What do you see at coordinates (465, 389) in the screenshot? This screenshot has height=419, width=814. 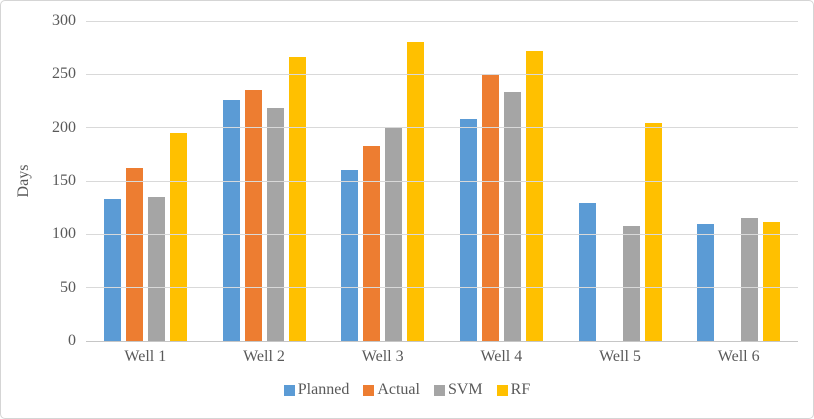 I see `legend-label: SVM` at bounding box center [465, 389].